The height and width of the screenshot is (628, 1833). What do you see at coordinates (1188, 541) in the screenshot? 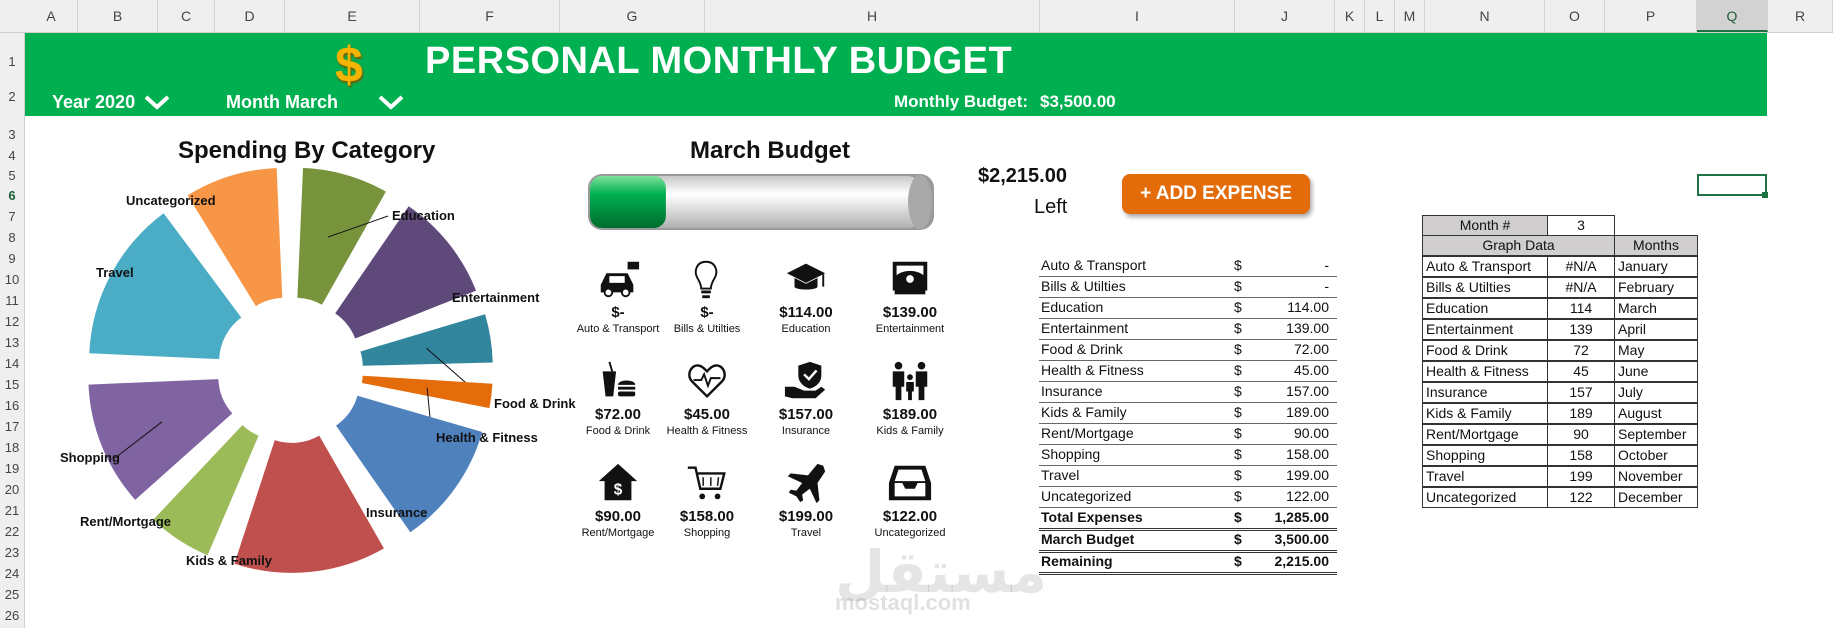
I see `expense-row: March Budget $3,500.00` at bounding box center [1188, 541].